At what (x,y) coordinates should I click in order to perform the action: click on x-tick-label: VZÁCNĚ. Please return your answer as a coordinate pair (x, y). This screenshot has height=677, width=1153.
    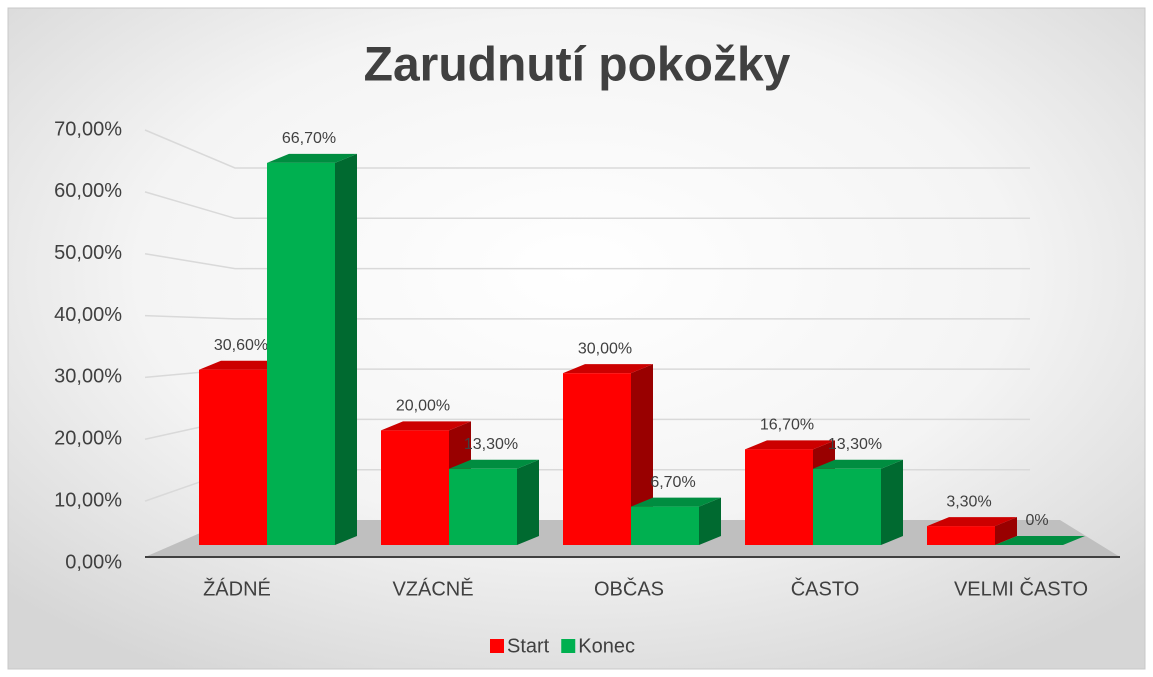
    Looking at the image, I should click on (432, 588).